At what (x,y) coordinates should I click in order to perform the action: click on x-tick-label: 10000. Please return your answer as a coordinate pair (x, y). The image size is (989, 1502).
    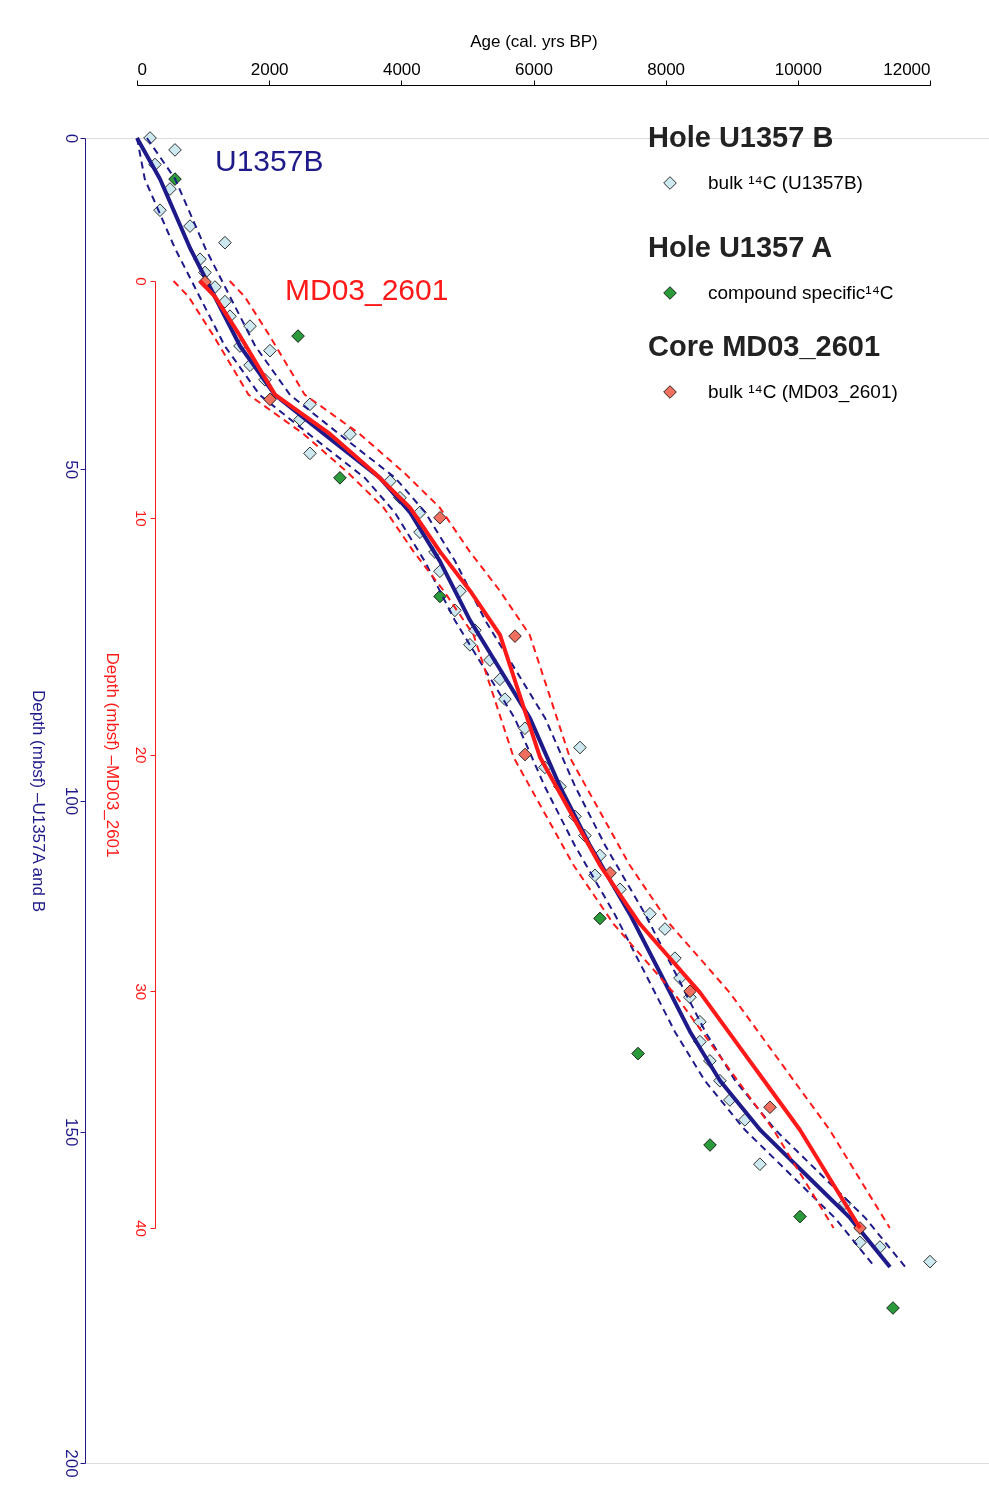
    Looking at the image, I should click on (798, 69).